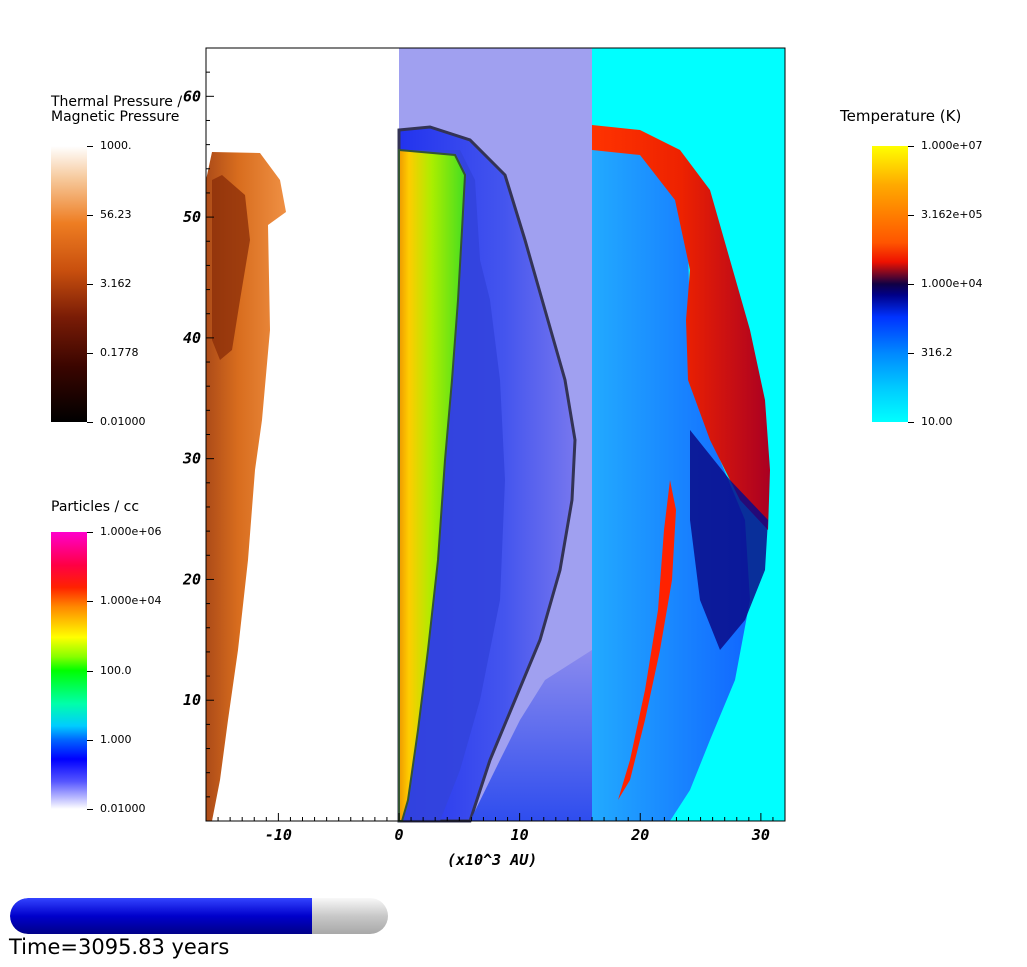 The image size is (1027, 967). Describe the element at coordinates (952, 214) in the screenshot. I see `temperature-colorbar-label: 3.162e+05` at that location.